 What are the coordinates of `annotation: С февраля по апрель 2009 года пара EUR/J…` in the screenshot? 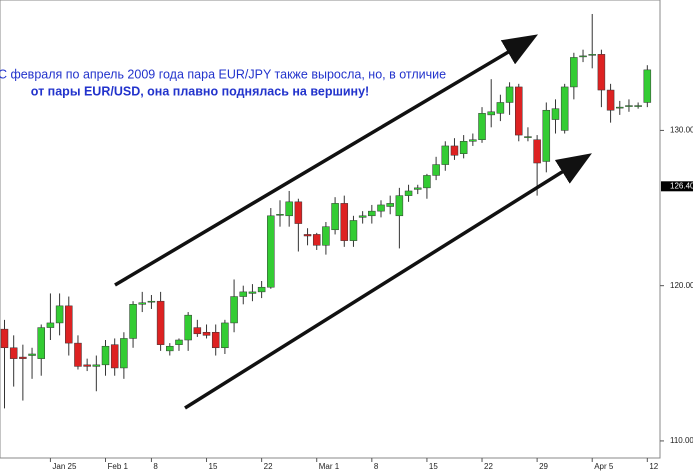 It's located at (223, 74).